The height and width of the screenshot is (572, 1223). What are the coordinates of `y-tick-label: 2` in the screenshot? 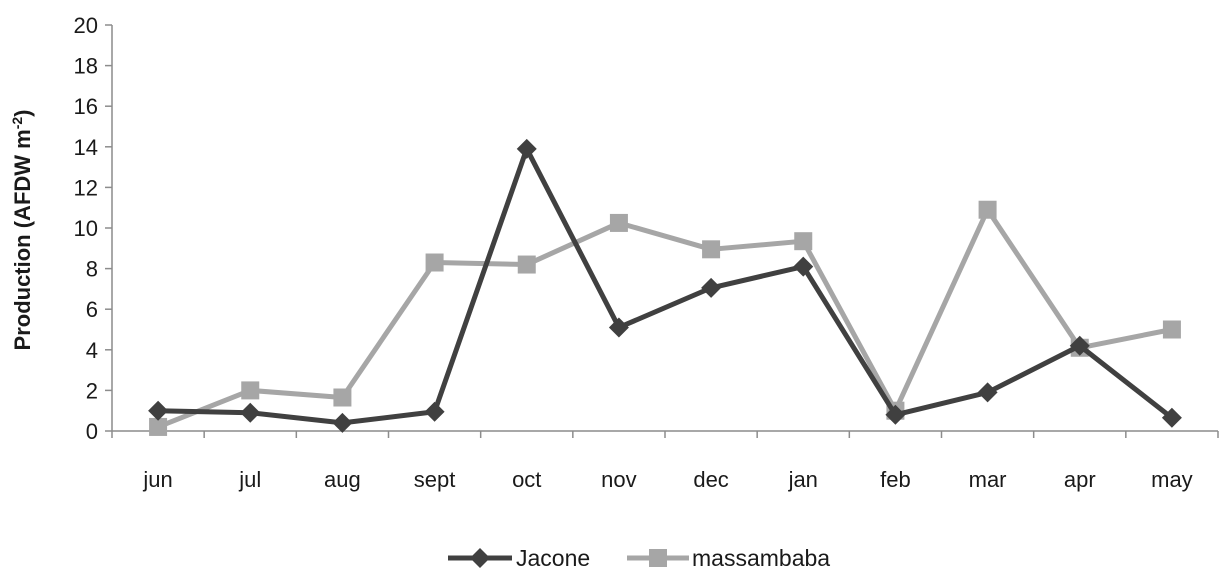 It's located at (92, 390).